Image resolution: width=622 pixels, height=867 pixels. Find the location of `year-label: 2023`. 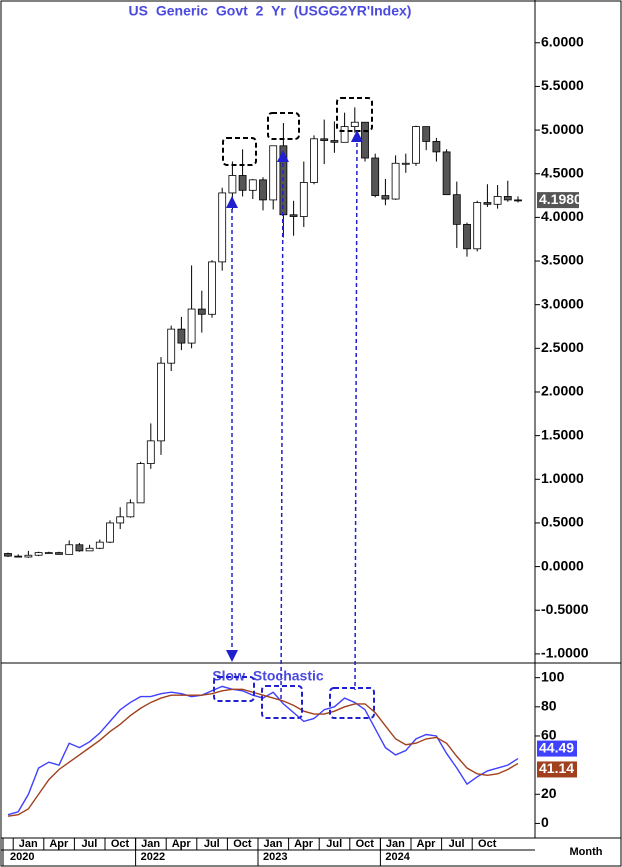

year-label: 2023 is located at coordinates (275, 857).